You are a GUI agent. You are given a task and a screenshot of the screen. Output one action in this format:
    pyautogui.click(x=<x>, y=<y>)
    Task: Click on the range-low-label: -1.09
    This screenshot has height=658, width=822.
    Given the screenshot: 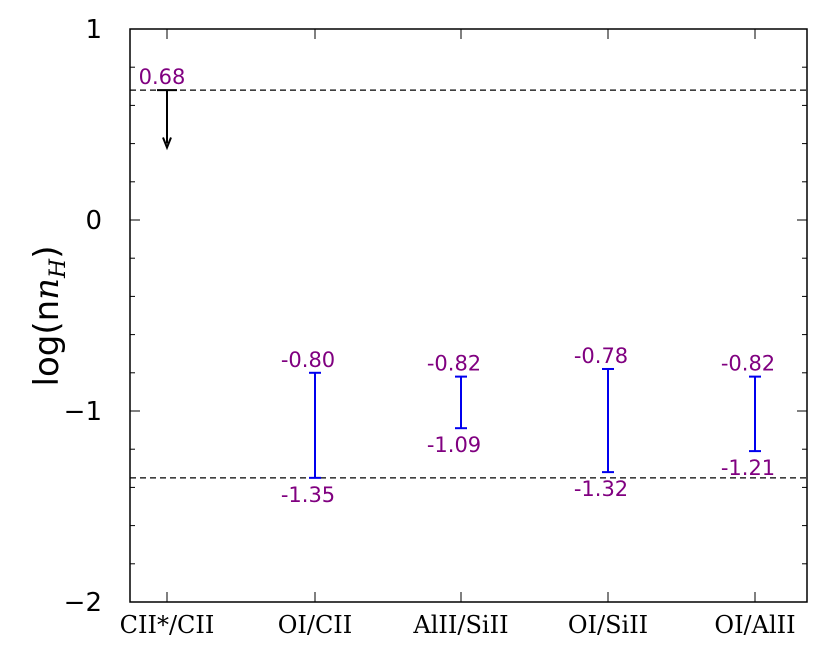 What is the action you would take?
    pyautogui.click(x=454, y=445)
    